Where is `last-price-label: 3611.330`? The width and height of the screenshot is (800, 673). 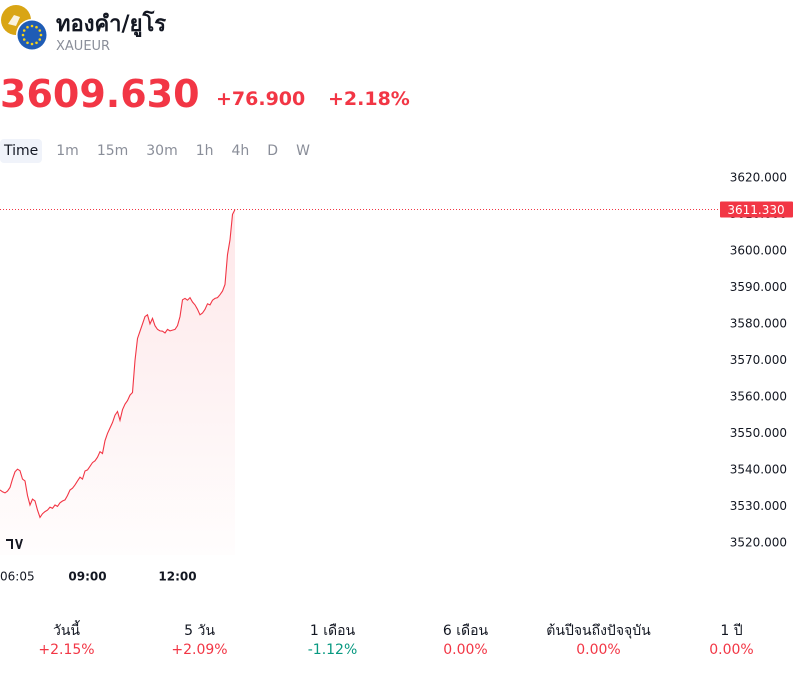 last-price-label: 3611.330 is located at coordinates (755, 210).